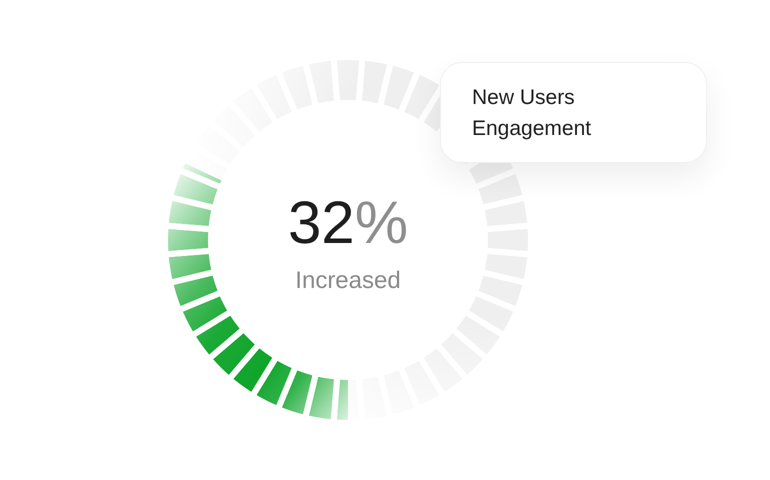 The width and height of the screenshot is (770, 480). Describe the element at coordinates (573, 112) in the screenshot. I see `card: New Users Engagement` at that location.